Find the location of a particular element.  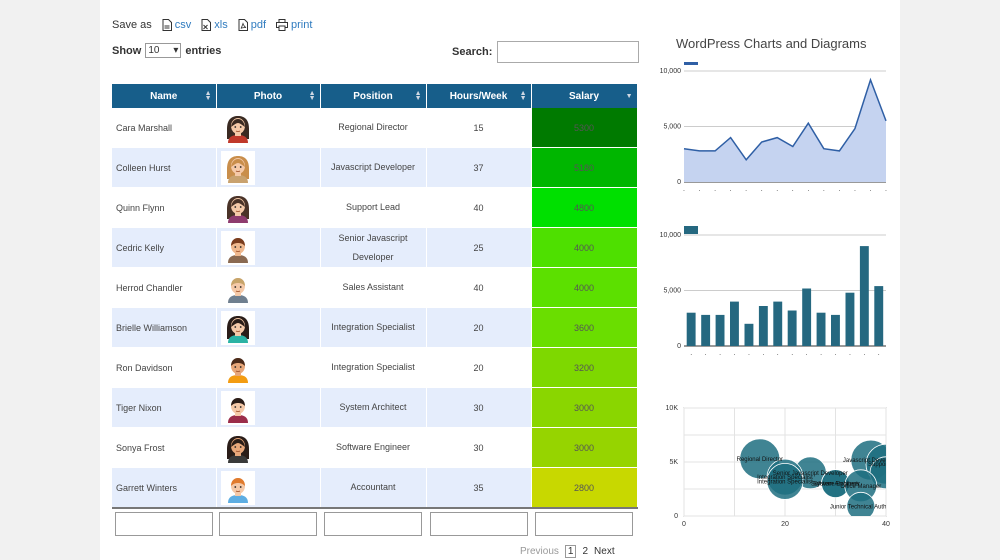

page-length-select: 10 ▾ is located at coordinates (163, 50).